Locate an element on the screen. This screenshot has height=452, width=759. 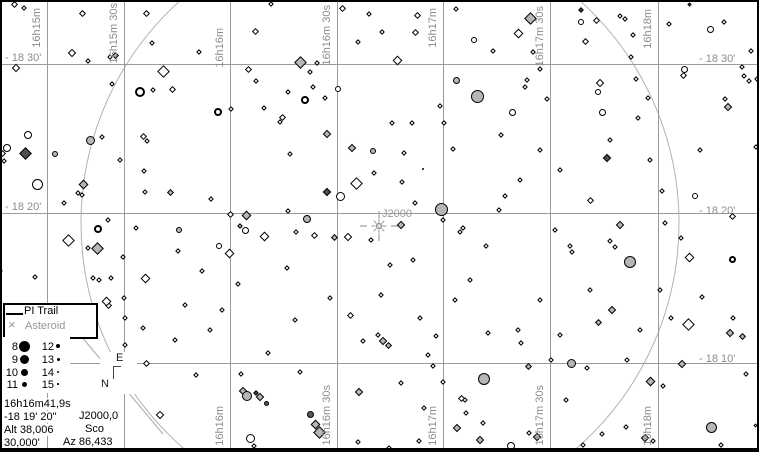
status-field-size: 30,000' is located at coordinates (22, 437).